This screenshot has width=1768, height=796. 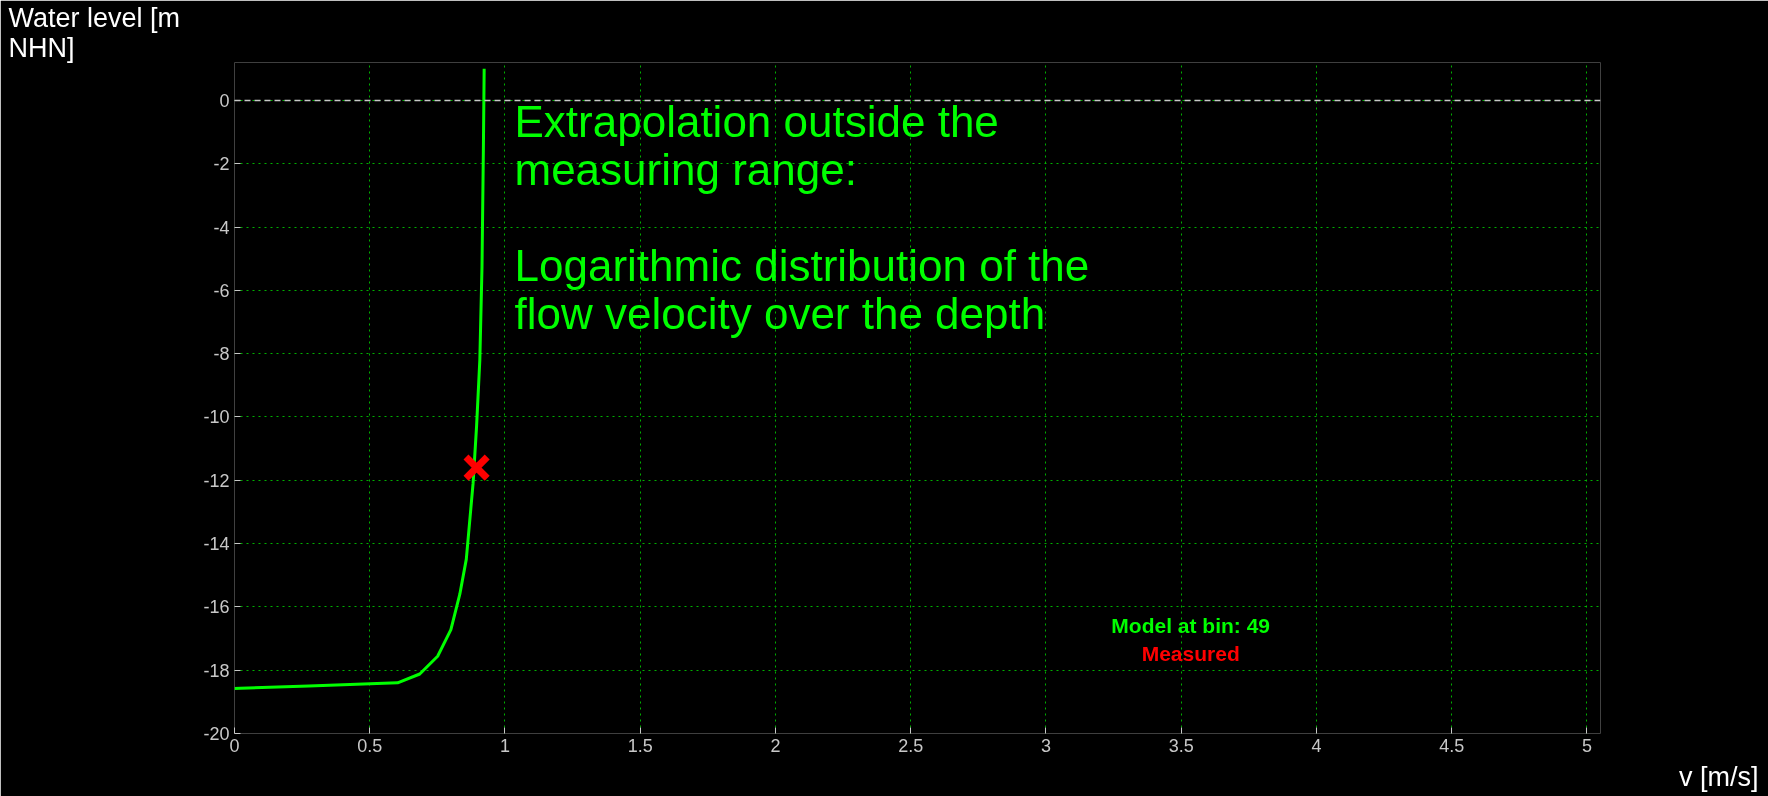 I want to click on x-tick-label: 4, so click(x=1316, y=745).